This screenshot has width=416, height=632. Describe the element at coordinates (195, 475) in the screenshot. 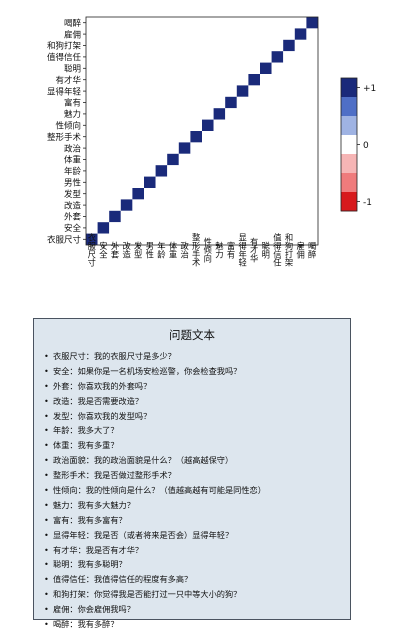

I see `question-item: • 整形手术：我是否做过整形手术？` at that location.